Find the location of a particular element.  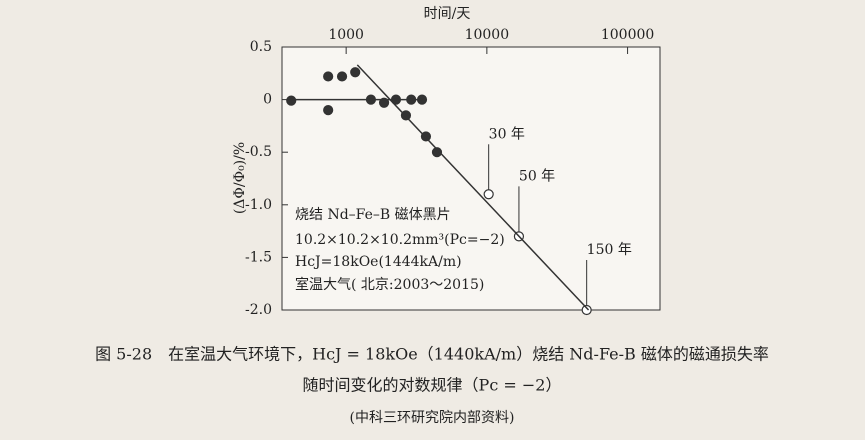

note-line: HcJ=18kOe(1444kA/m) is located at coordinates (378, 262).